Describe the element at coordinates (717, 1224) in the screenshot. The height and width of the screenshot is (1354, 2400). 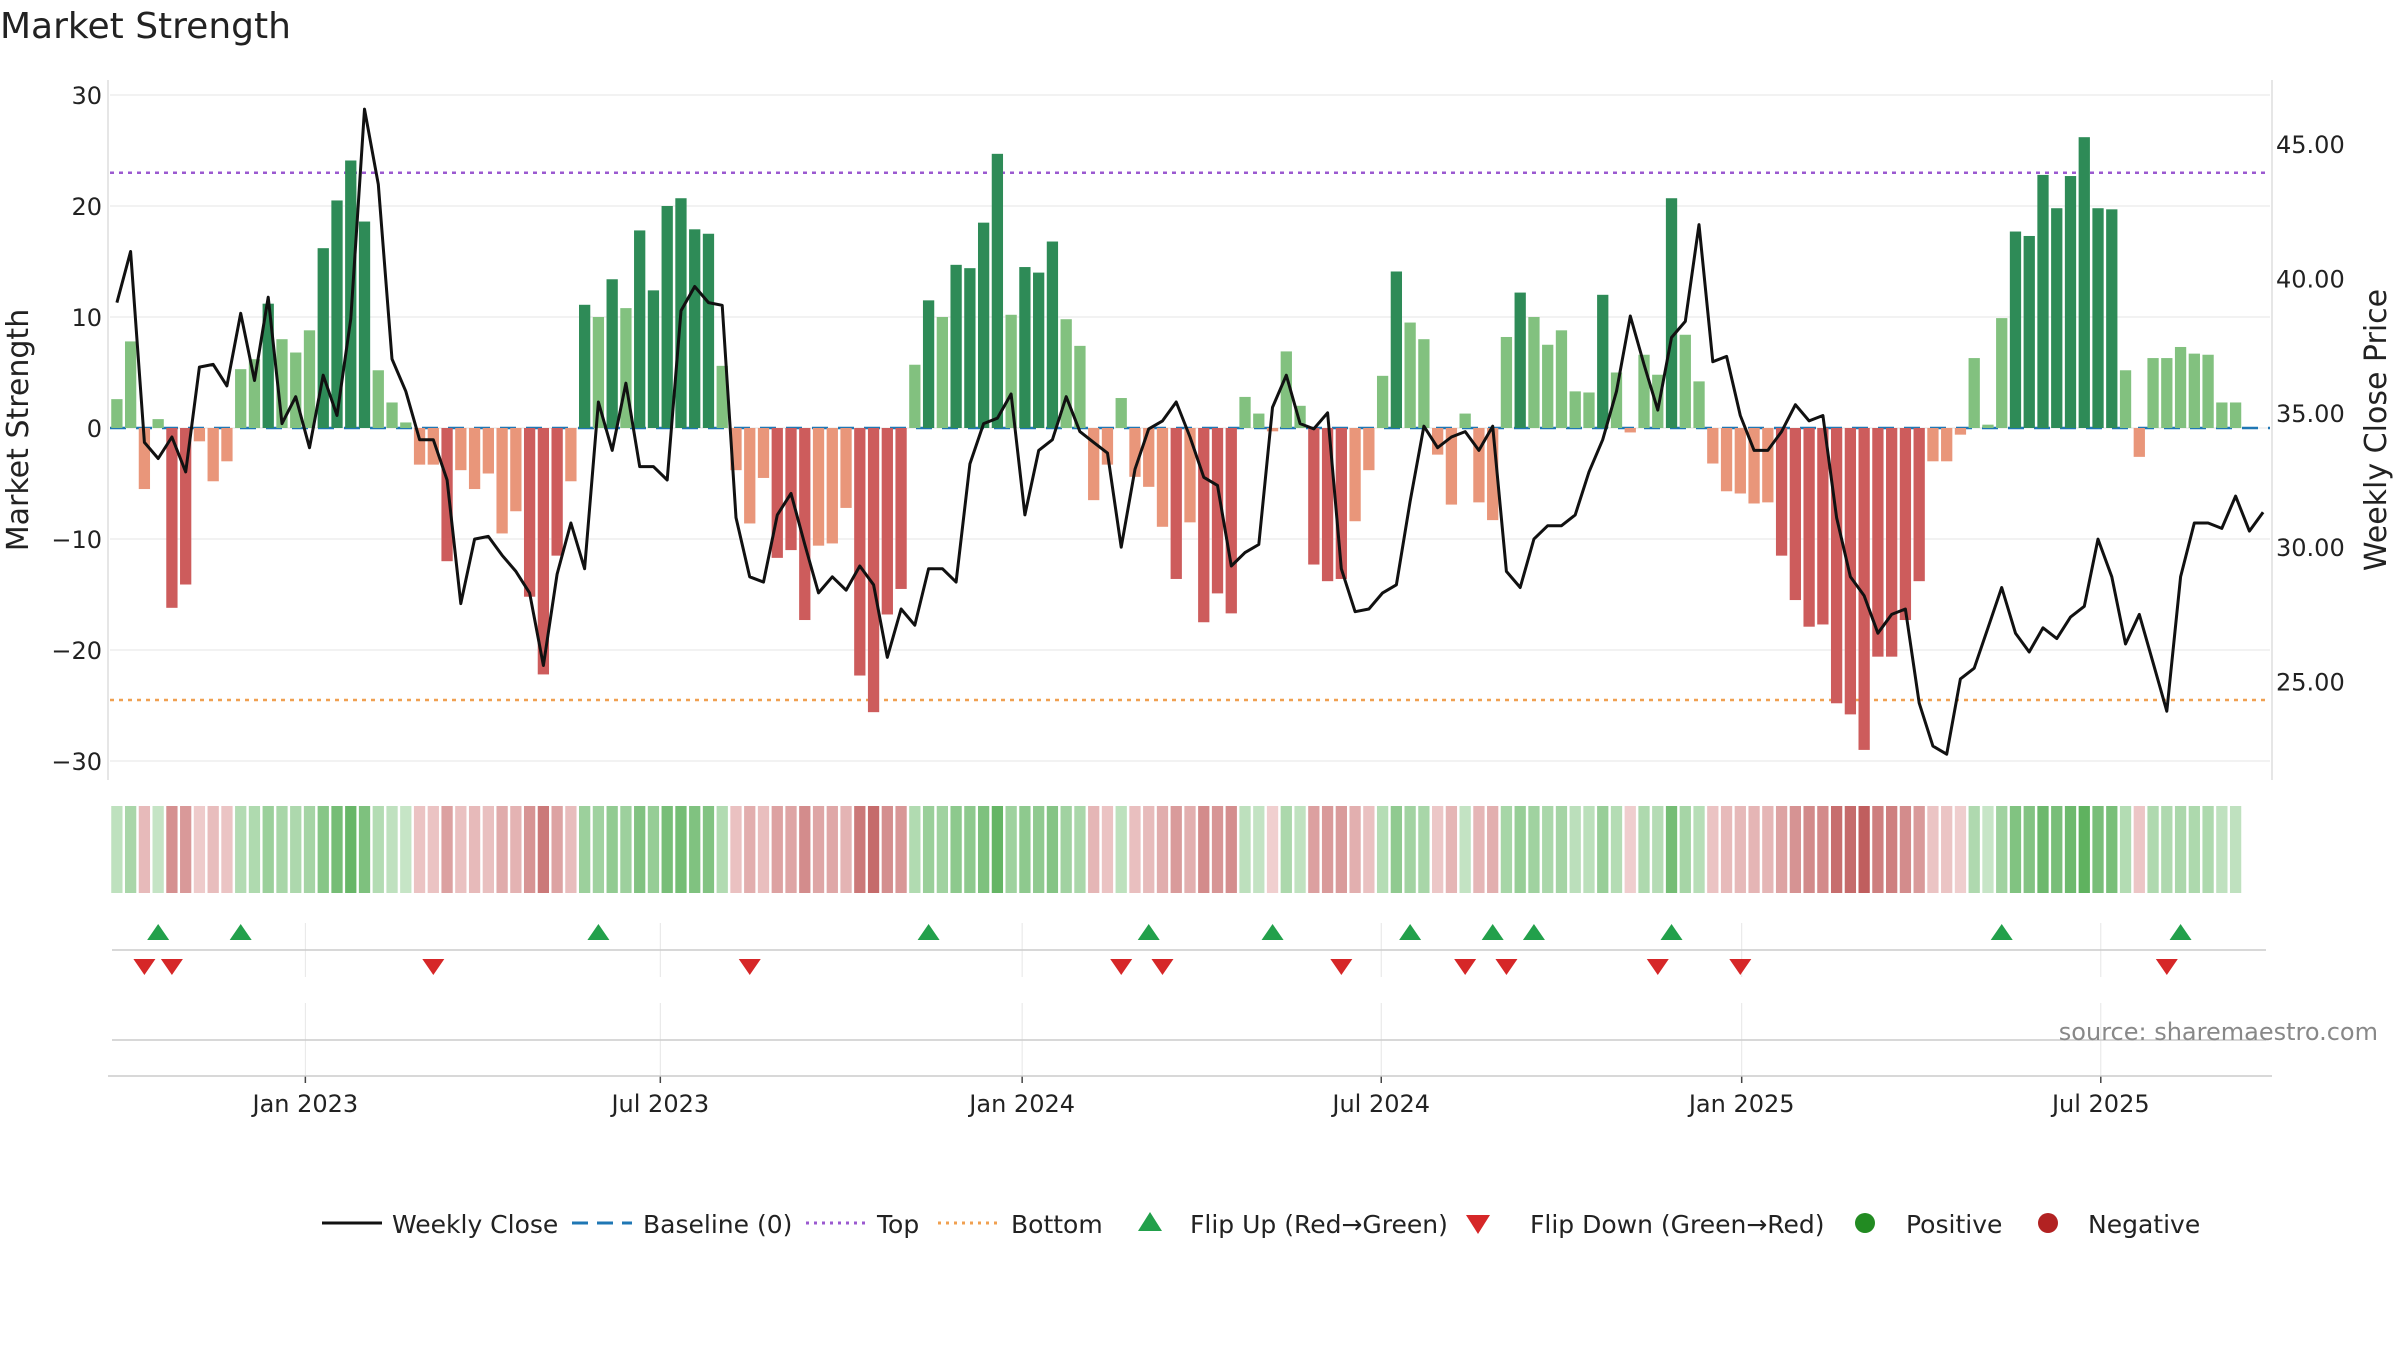
I see `legend-label-baseline: Baseline (0)` at that location.